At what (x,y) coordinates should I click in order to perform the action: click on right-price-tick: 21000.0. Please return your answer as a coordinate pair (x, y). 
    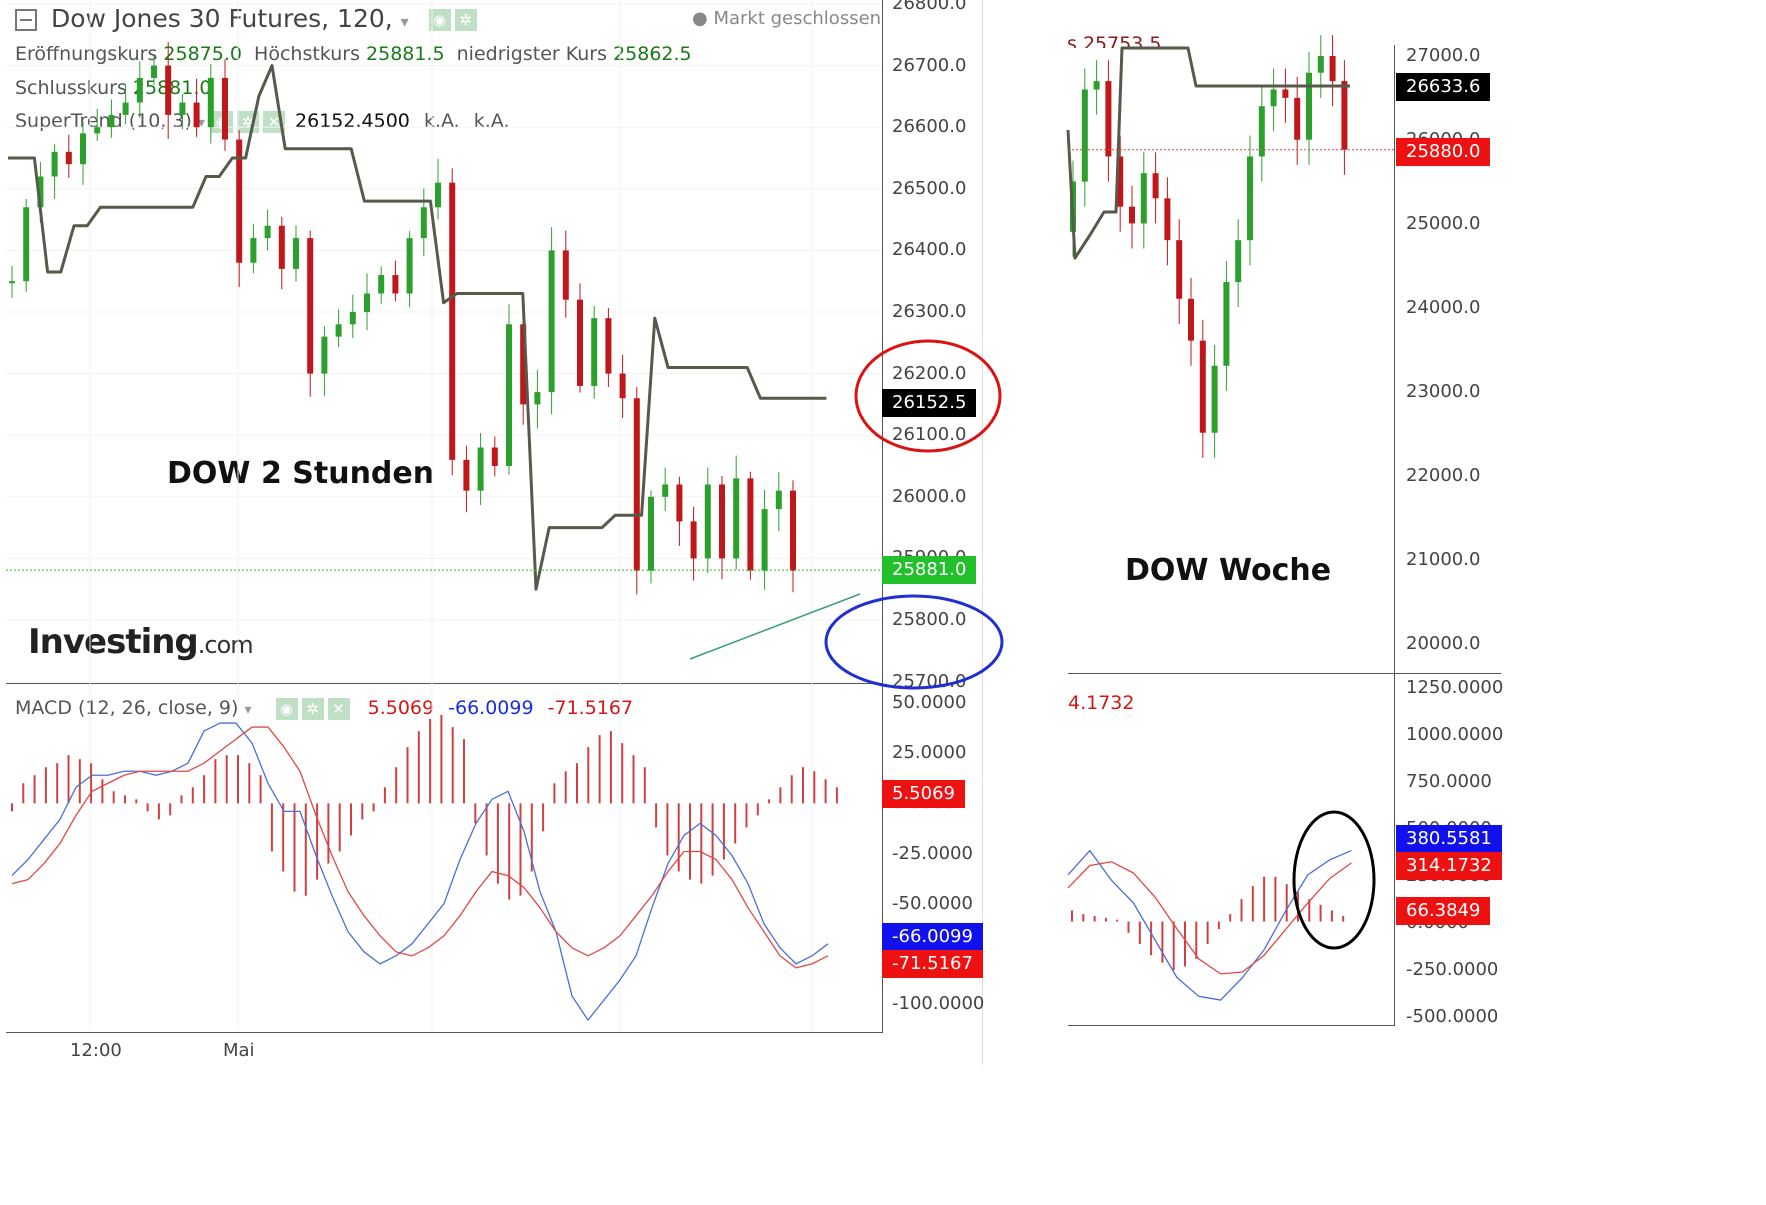
    Looking at the image, I should click on (1443, 559).